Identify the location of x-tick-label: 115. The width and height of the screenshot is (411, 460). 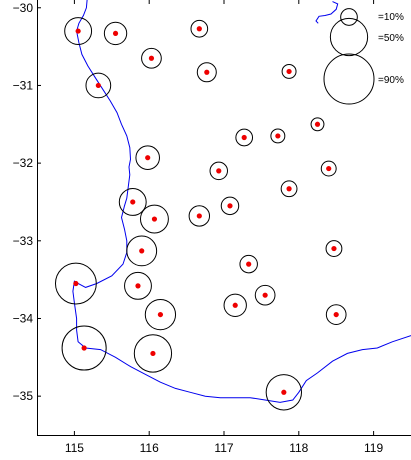
(74, 448).